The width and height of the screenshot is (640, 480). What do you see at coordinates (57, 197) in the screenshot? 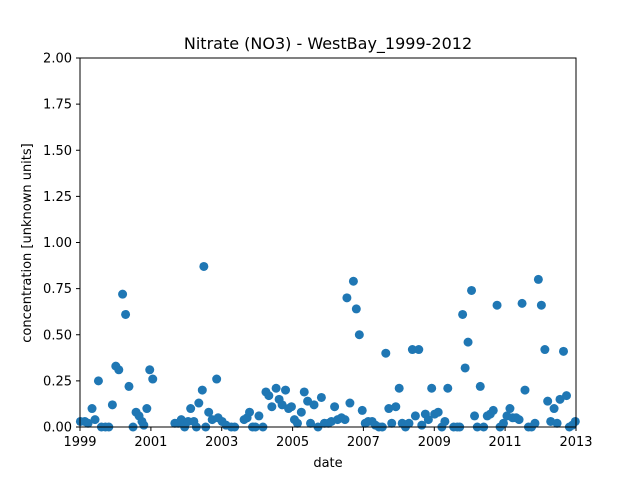
I see `y-tick-label: 1.25` at bounding box center [57, 197].